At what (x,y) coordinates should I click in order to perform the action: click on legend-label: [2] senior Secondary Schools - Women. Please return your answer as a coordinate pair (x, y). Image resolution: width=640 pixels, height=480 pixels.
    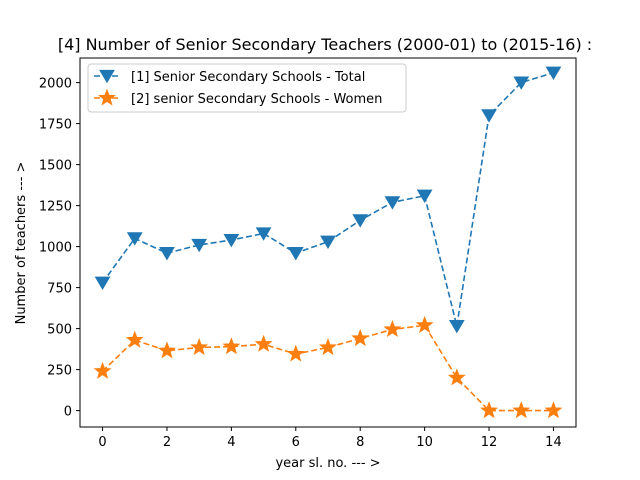
    Looking at the image, I should click on (256, 99).